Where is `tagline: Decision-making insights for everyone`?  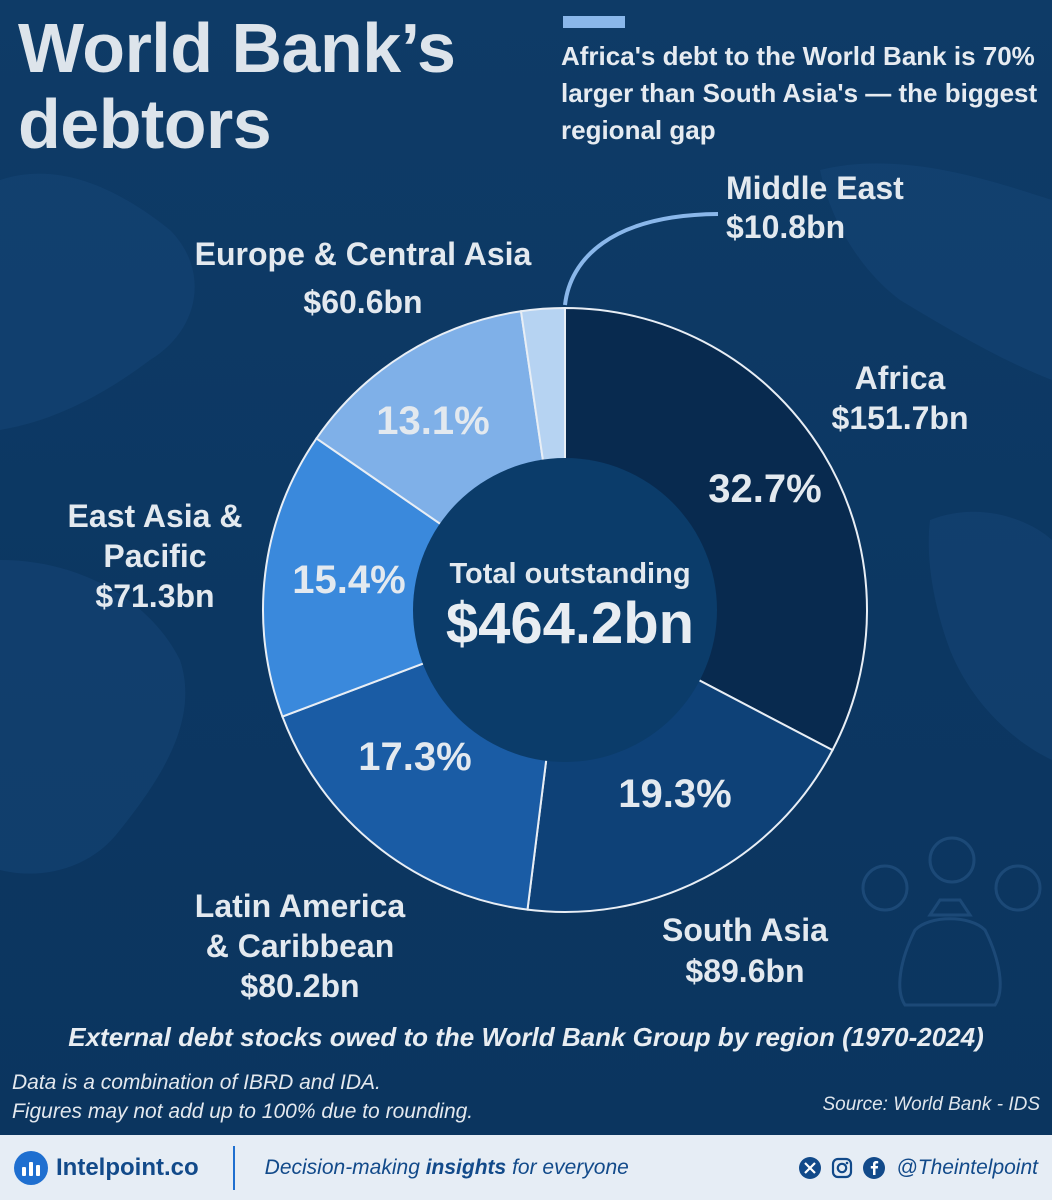
tagline: Decision-making insights for everyone is located at coordinates (447, 1168).